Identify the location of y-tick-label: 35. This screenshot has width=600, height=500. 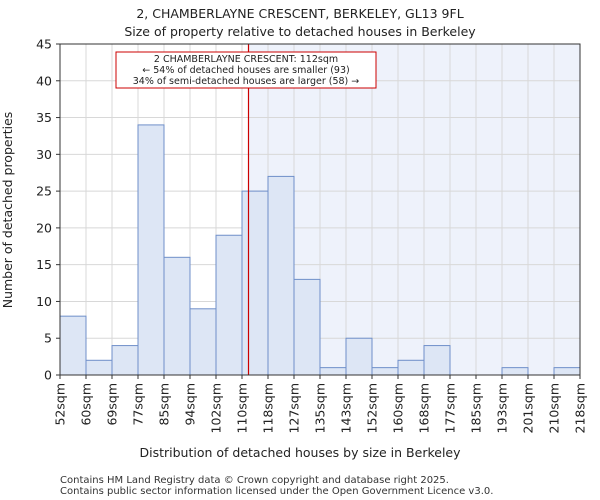
(44, 117).